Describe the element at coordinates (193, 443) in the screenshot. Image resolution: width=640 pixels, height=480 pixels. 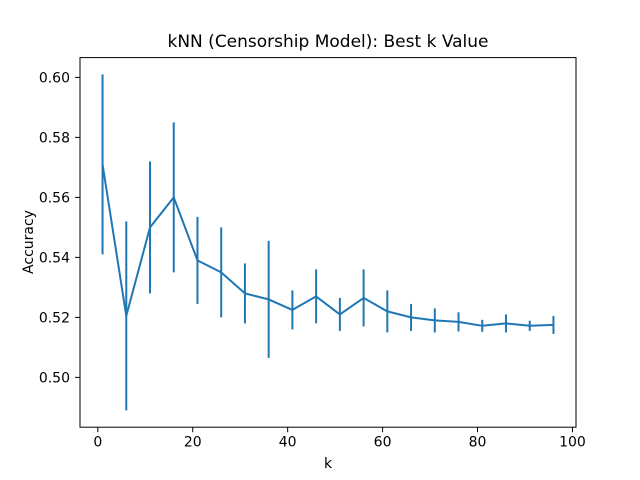
I see `x-tick-label: 20` at that location.